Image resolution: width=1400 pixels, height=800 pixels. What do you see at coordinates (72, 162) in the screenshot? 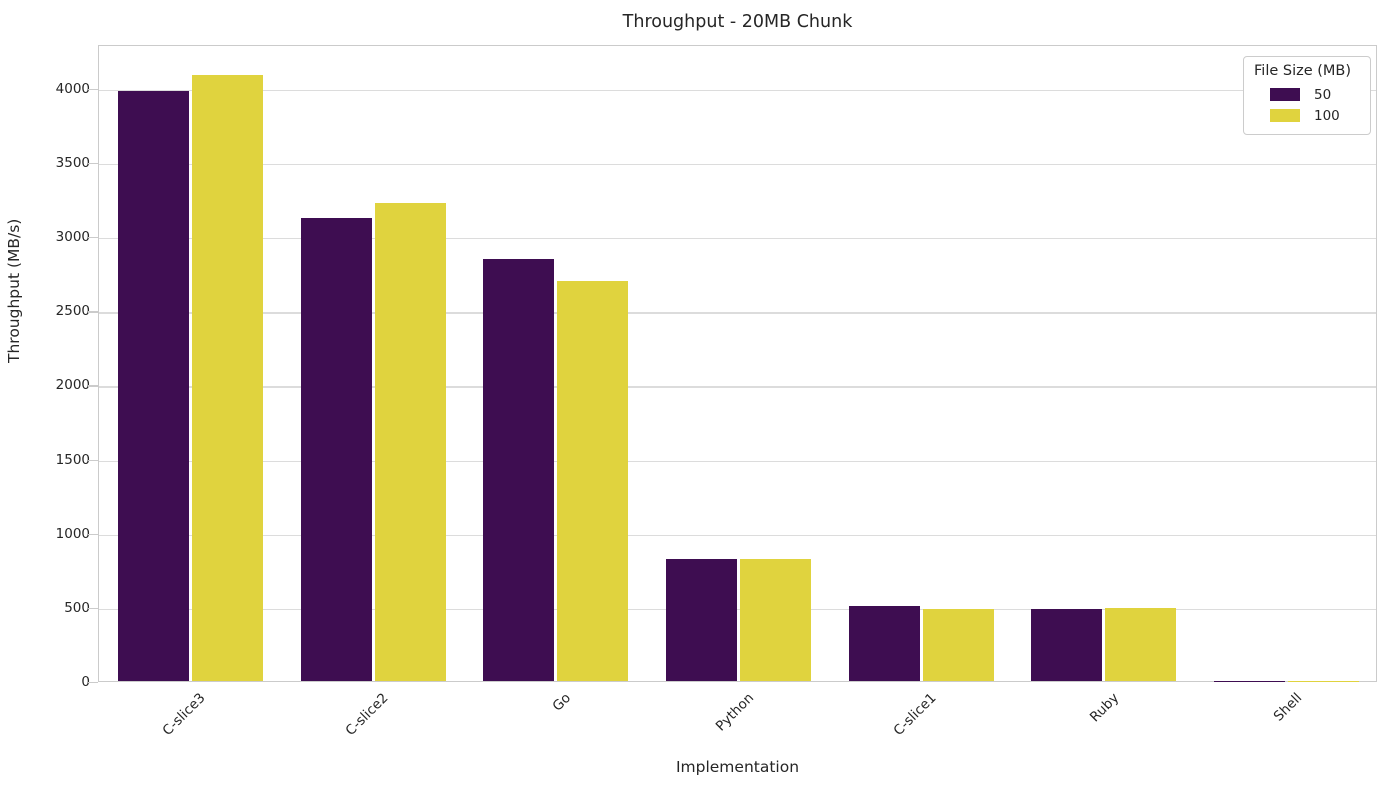
I see `y-tick-label-3500: 3500` at bounding box center [72, 162].